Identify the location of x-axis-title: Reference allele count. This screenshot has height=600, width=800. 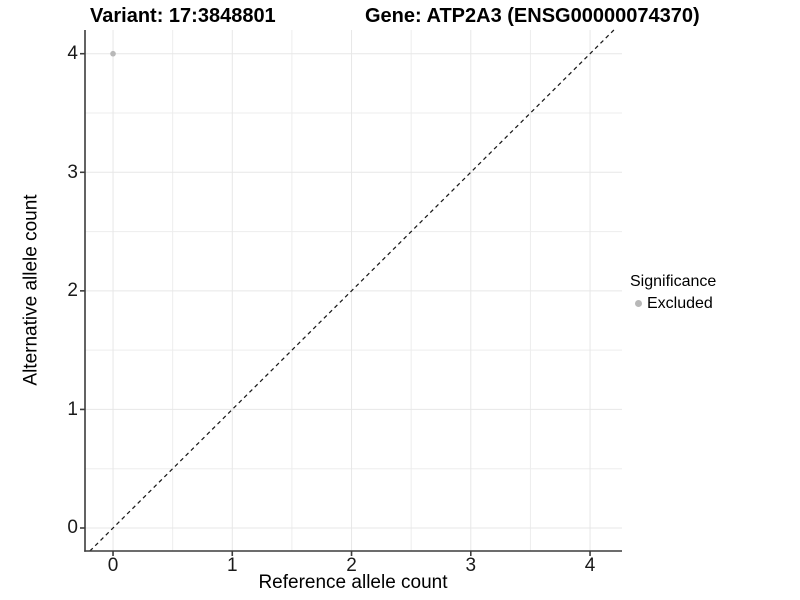
(353, 582).